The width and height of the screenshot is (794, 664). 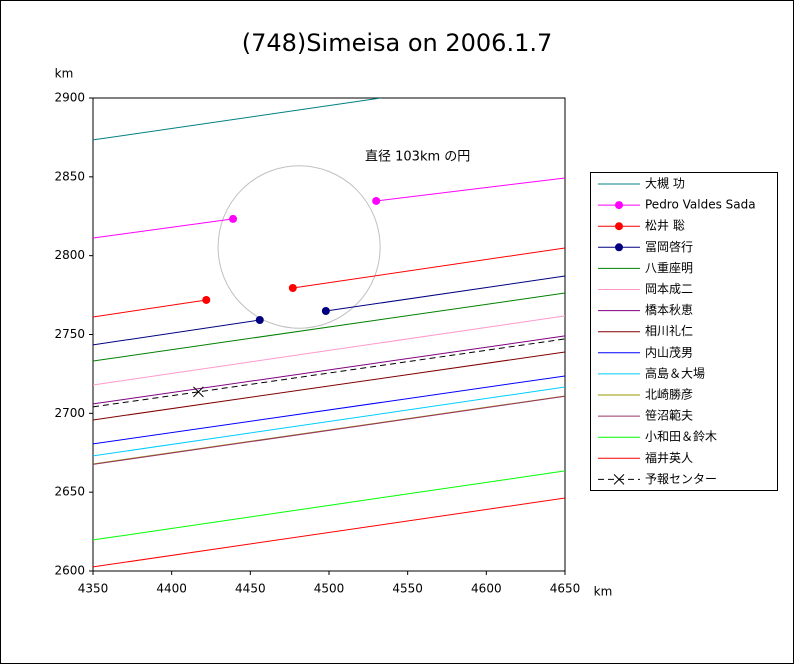 What do you see at coordinates (565, 589) in the screenshot?
I see `x-tick-label: 4650` at bounding box center [565, 589].